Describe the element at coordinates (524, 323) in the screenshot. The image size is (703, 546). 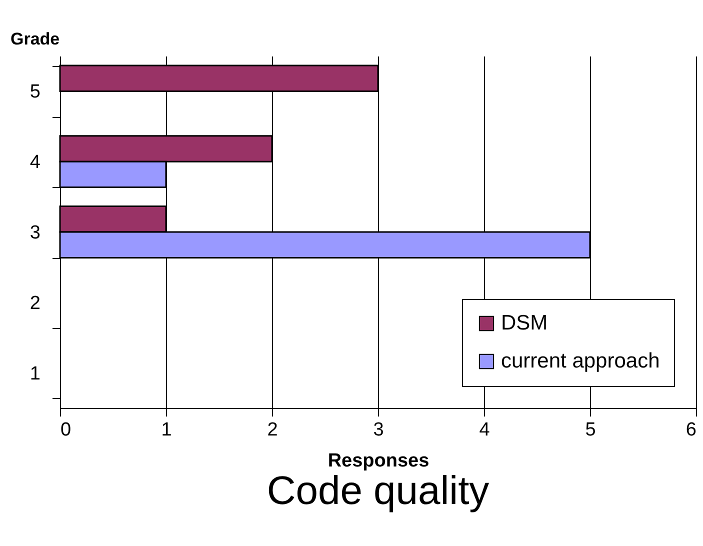
I see `legend-label: DSM` at that location.